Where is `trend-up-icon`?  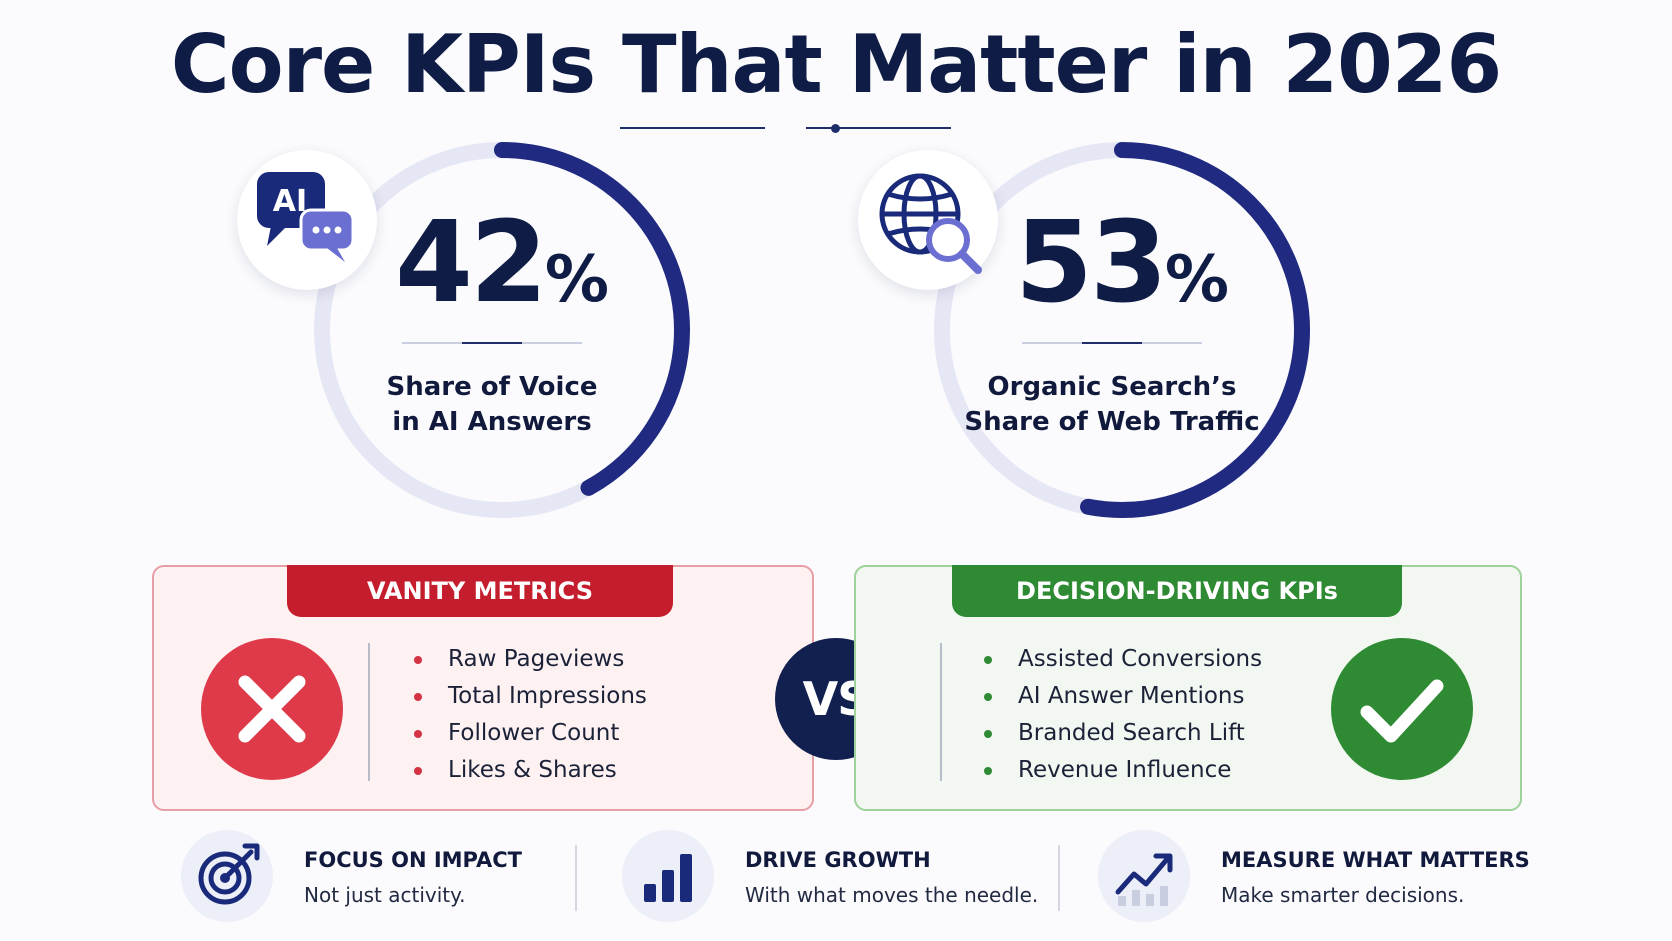
trend-up-icon is located at coordinates (1144, 876).